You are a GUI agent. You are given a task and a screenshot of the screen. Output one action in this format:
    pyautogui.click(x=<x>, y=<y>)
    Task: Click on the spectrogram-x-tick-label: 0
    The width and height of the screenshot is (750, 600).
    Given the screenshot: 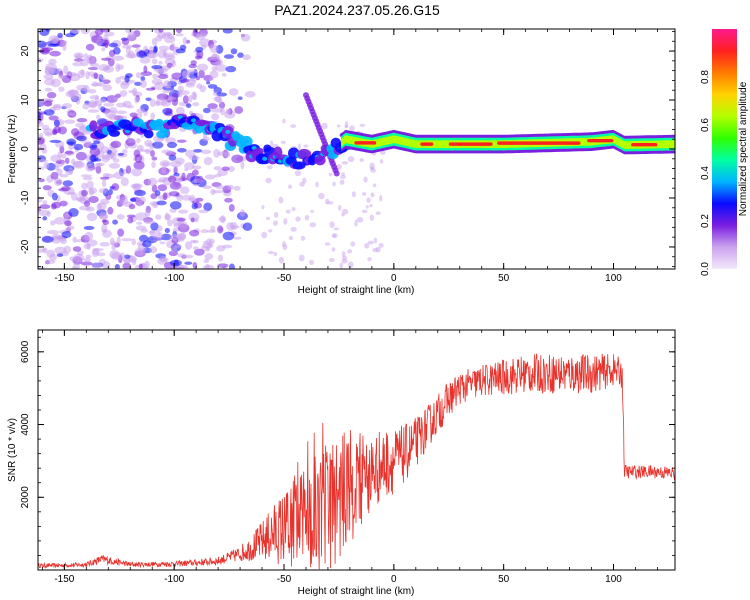 What is the action you would take?
    pyautogui.click(x=394, y=278)
    